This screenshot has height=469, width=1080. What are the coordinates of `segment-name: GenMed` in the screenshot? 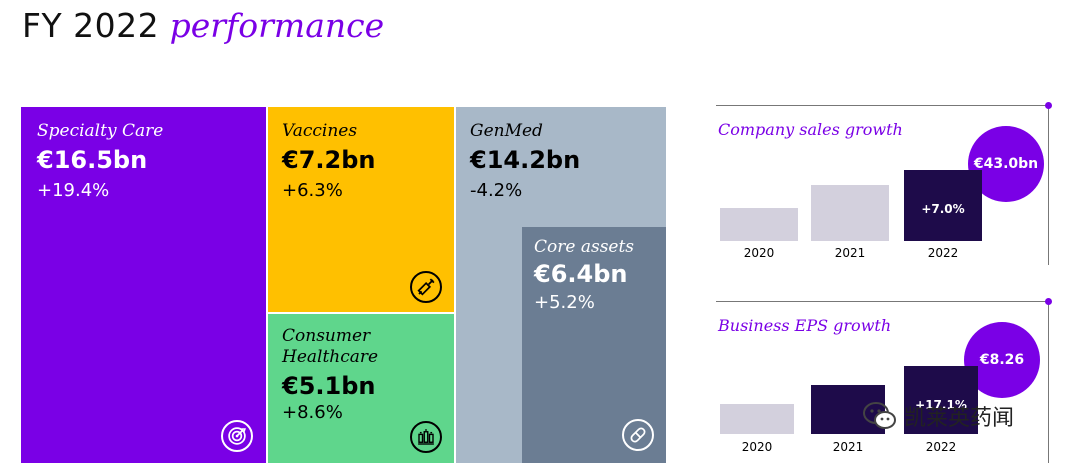 It's located at (506, 131).